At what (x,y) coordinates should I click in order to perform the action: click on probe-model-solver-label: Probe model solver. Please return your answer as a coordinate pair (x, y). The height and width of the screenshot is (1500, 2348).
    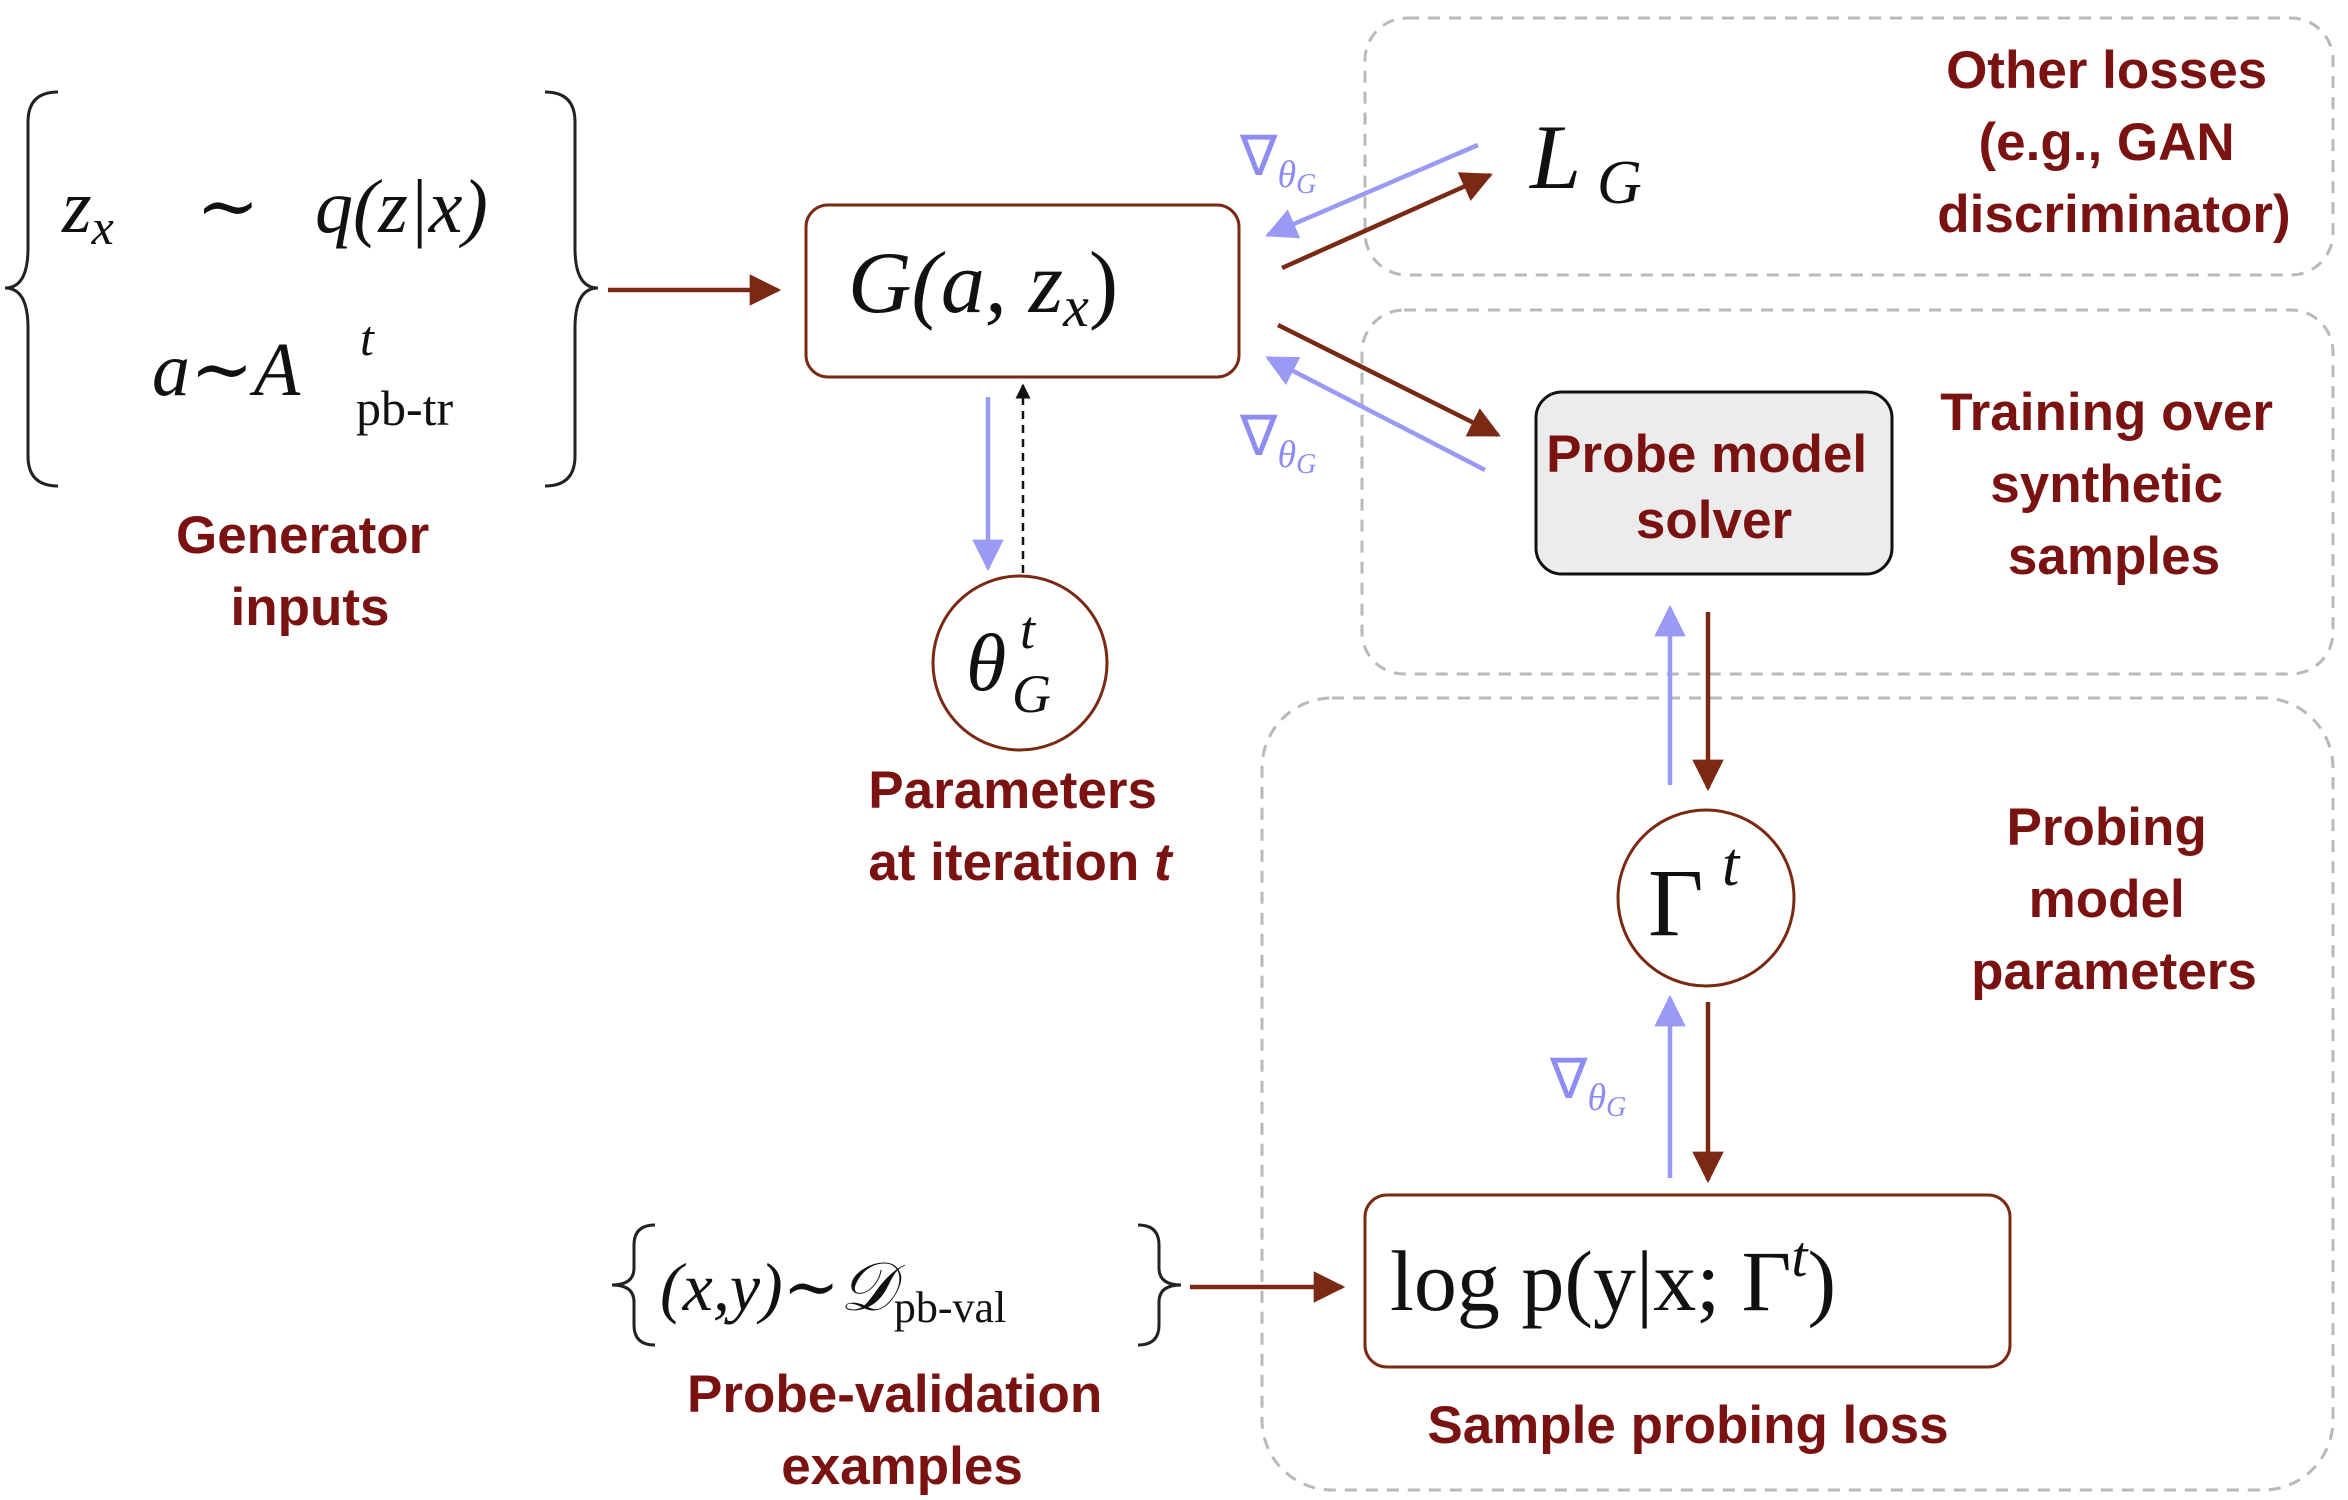
    Looking at the image, I should click on (1714, 487).